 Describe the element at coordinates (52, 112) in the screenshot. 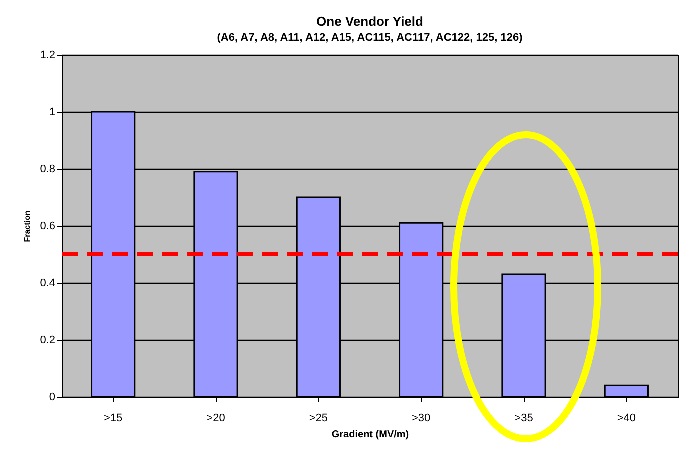

I see `y-tick-label: 1` at that location.